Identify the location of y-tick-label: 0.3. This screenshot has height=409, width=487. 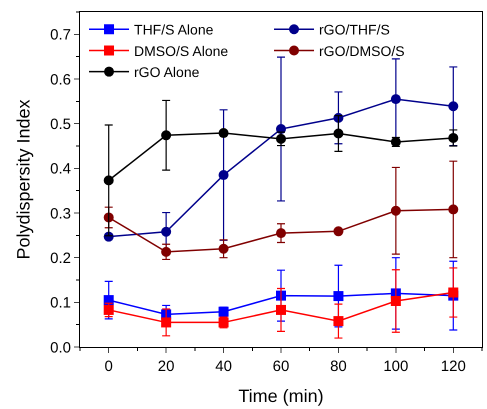
(60, 213).